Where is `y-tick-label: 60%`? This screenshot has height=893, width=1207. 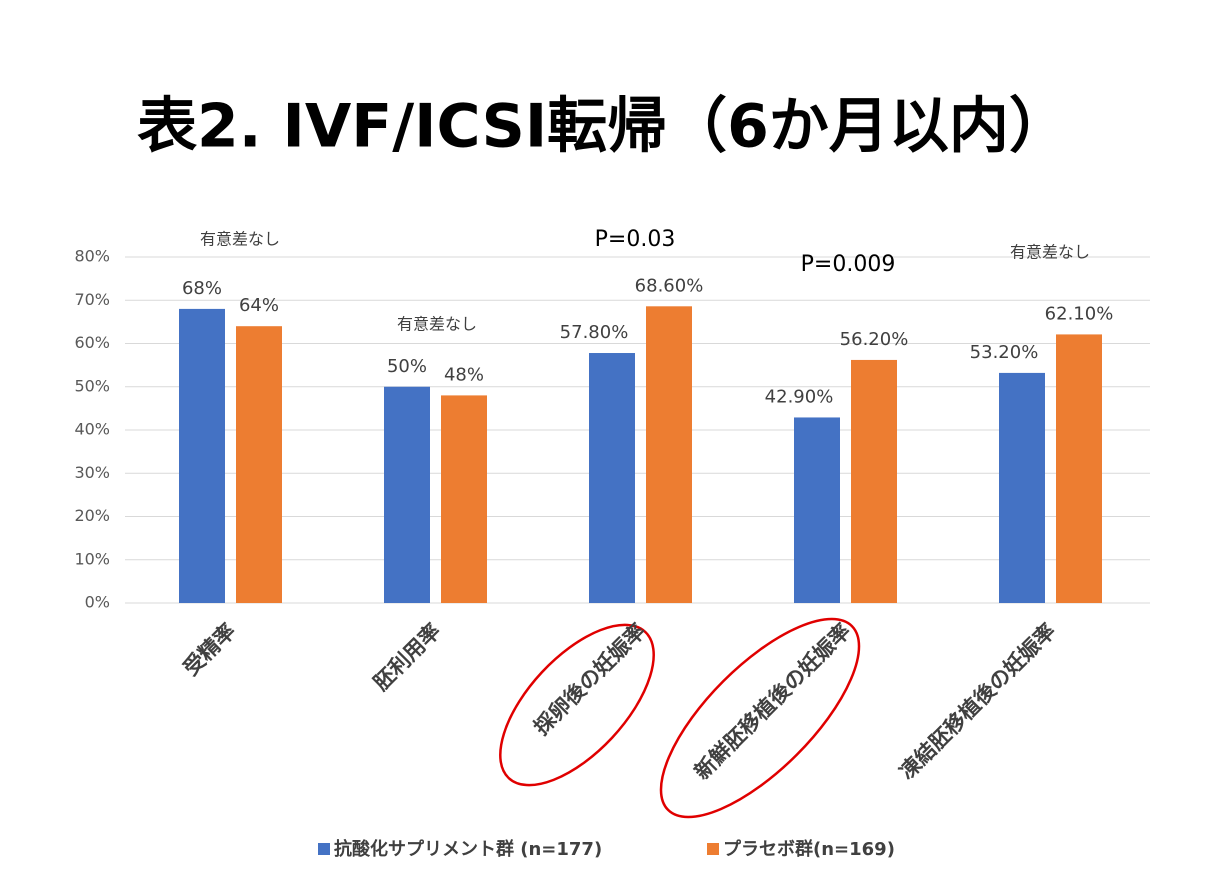
y-tick-label: 60% is located at coordinates (92, 342).